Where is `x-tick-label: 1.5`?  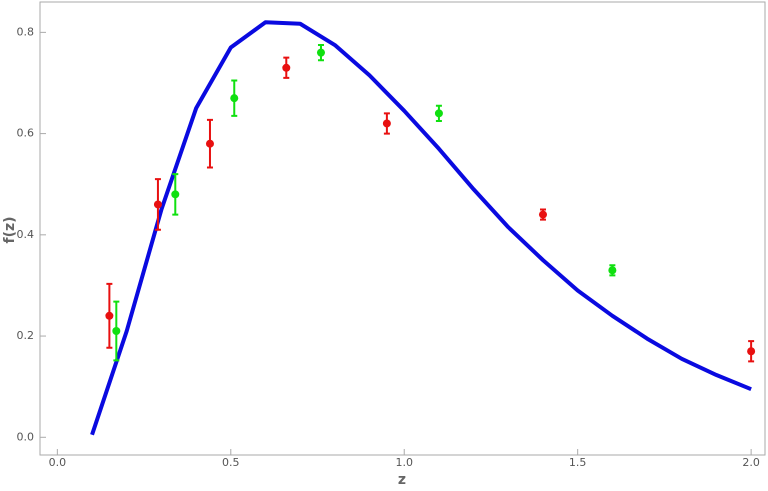 x-tick-label: 1.5 is located at coordinates (578, 462).